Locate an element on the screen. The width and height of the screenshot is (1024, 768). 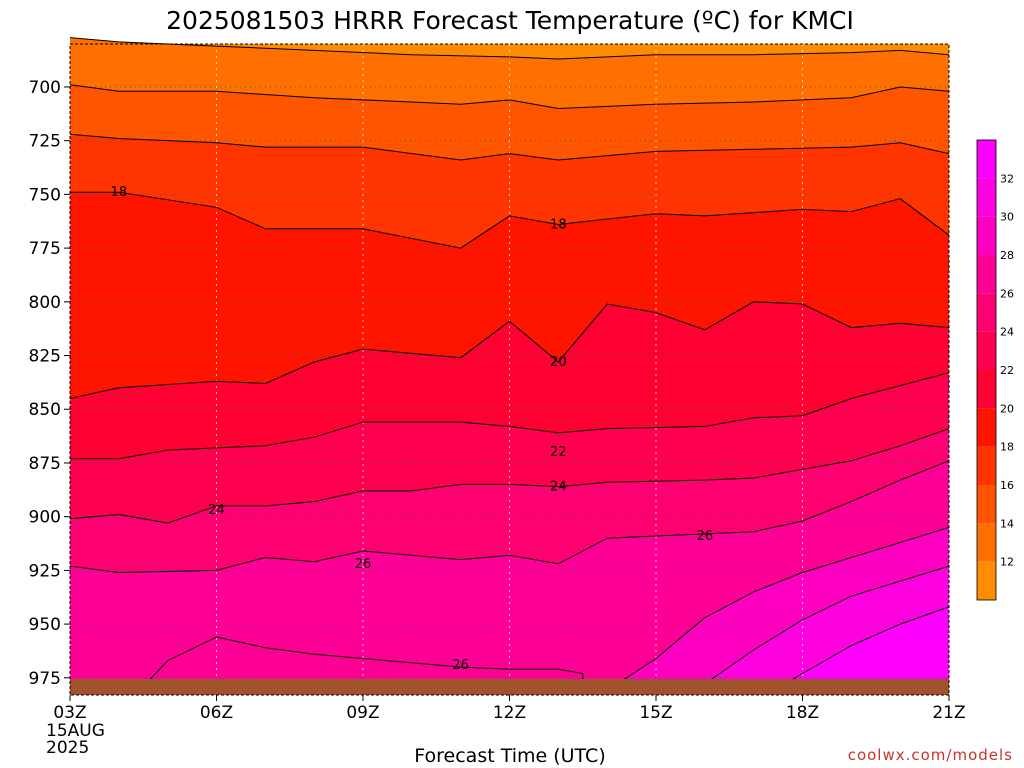
colorbar-tick-label: 16 is located at coordinates (1007, 485).